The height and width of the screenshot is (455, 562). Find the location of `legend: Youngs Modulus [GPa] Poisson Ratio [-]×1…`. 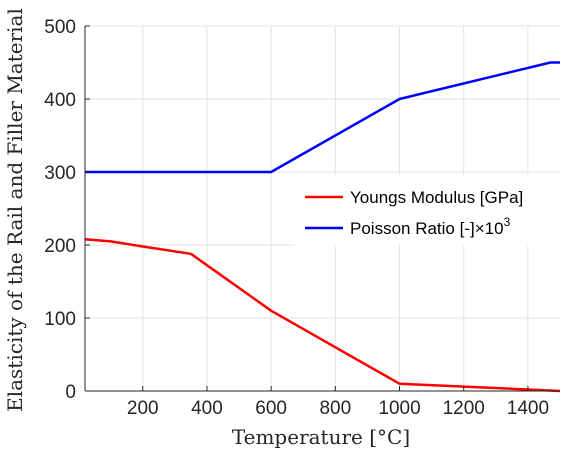

legend: Youngs Modulus [GPa] Poisson Ratio [-]×1… is located at coordinates (428, 210).